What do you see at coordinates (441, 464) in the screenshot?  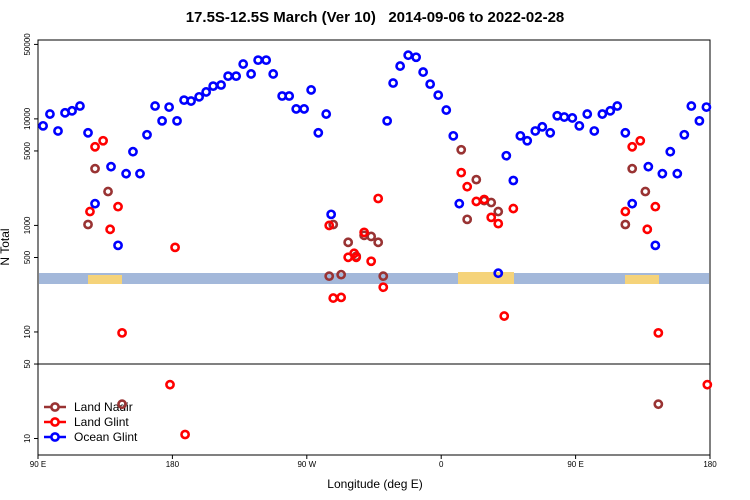 I see `x-tick-label: 0` at bounding box center [441, 464].